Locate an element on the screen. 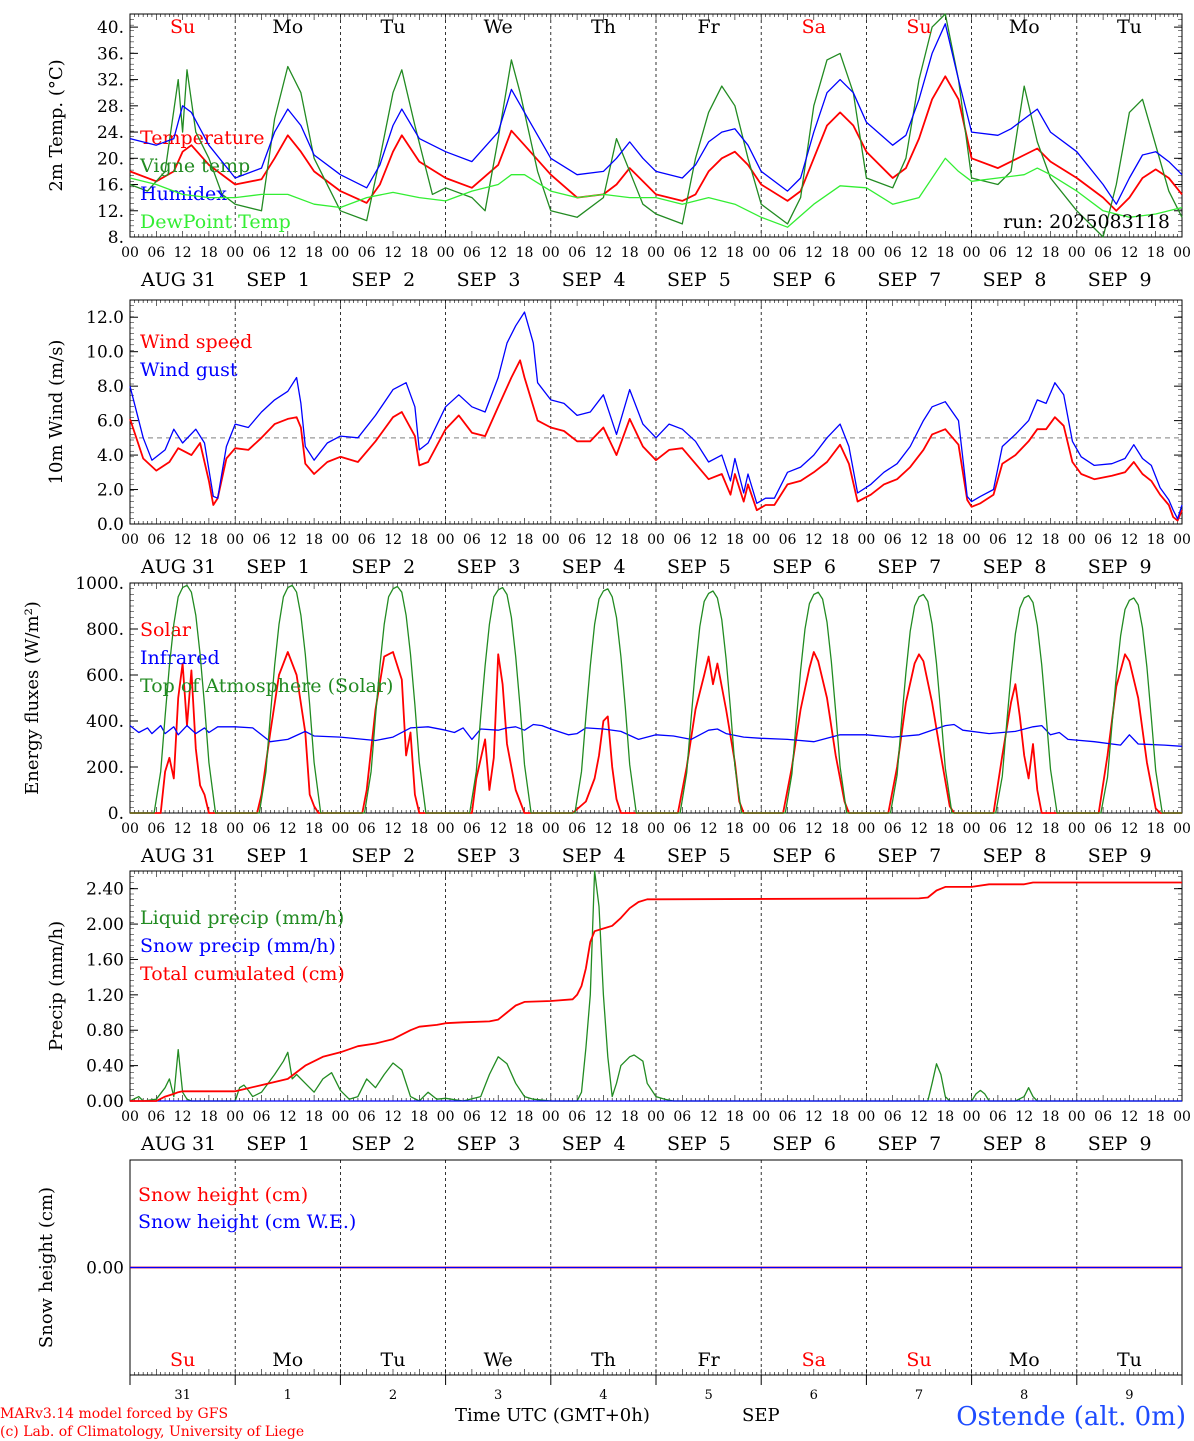 The width and height of the screenshot is (1194, 1441). run-label: run: 2025083118 is located at coordinates (1086, 222).